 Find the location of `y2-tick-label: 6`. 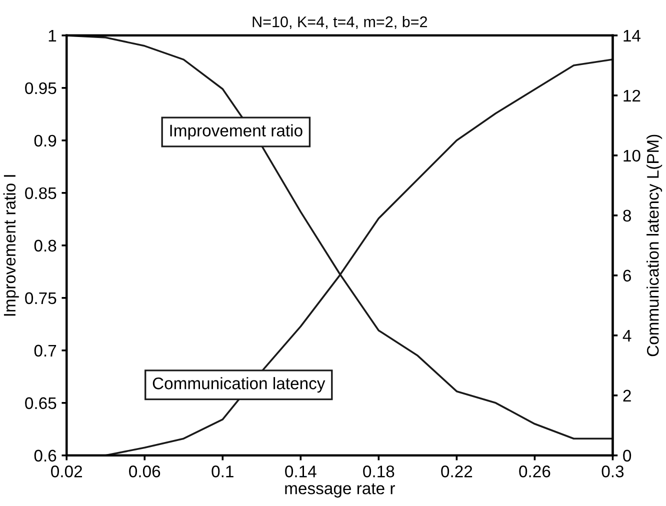

y2-tick-label: 6 is located at coordinates (627, 276).